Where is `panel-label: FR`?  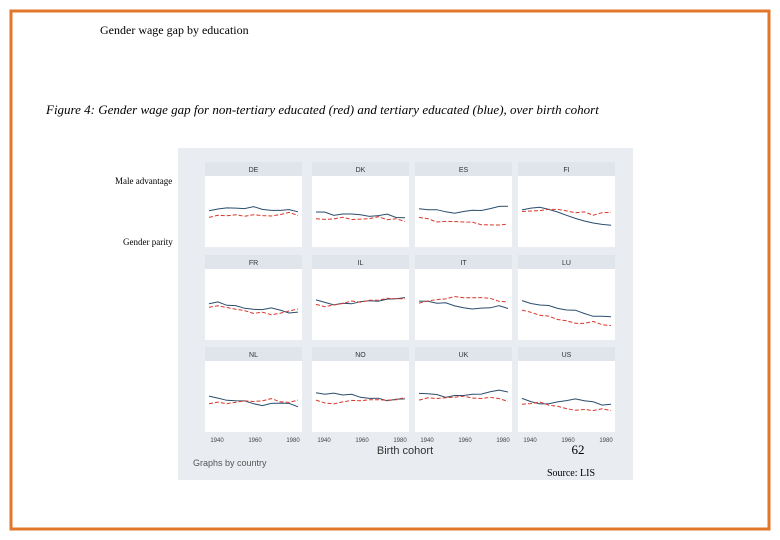 panel-label: FR is located at coordinates (253, 263).